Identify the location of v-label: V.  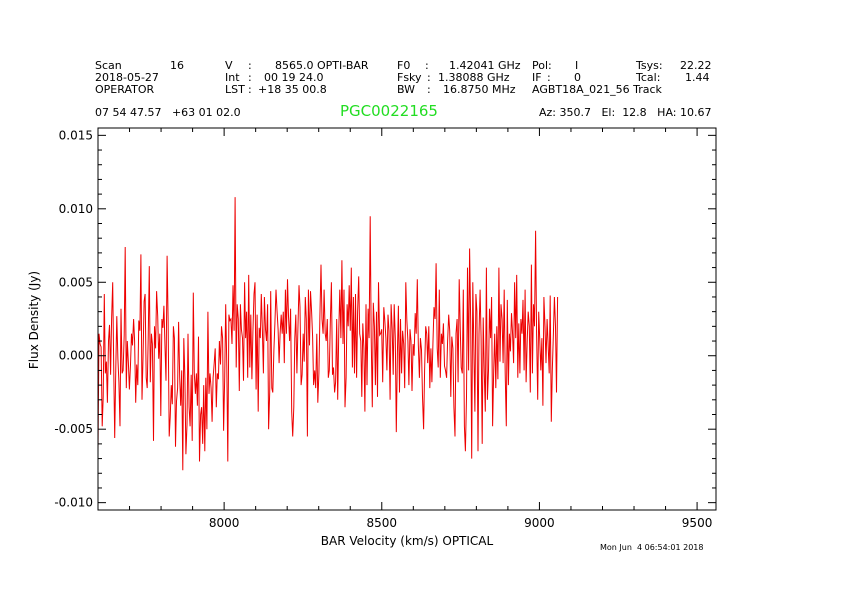
(229, 65).